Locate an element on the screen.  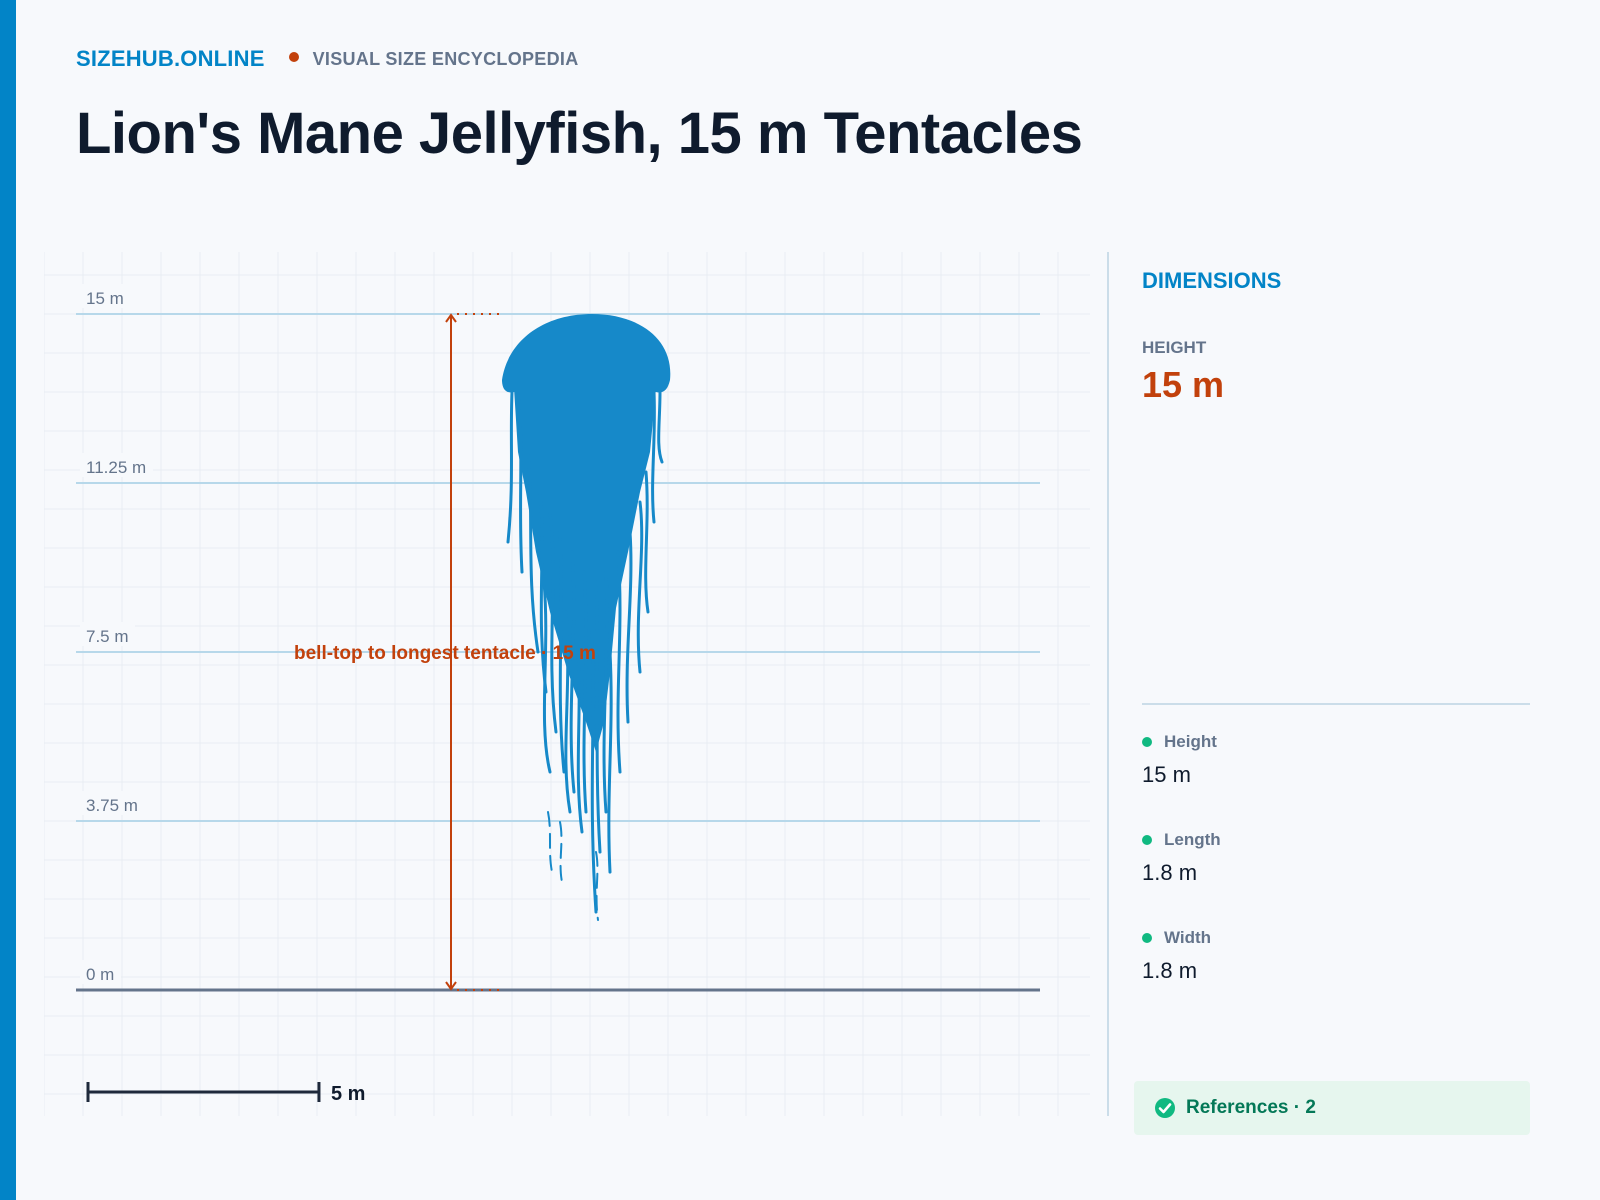
measurement-label: bell-top to longest tentacle · 15 m is located at coordinates (445, 653).